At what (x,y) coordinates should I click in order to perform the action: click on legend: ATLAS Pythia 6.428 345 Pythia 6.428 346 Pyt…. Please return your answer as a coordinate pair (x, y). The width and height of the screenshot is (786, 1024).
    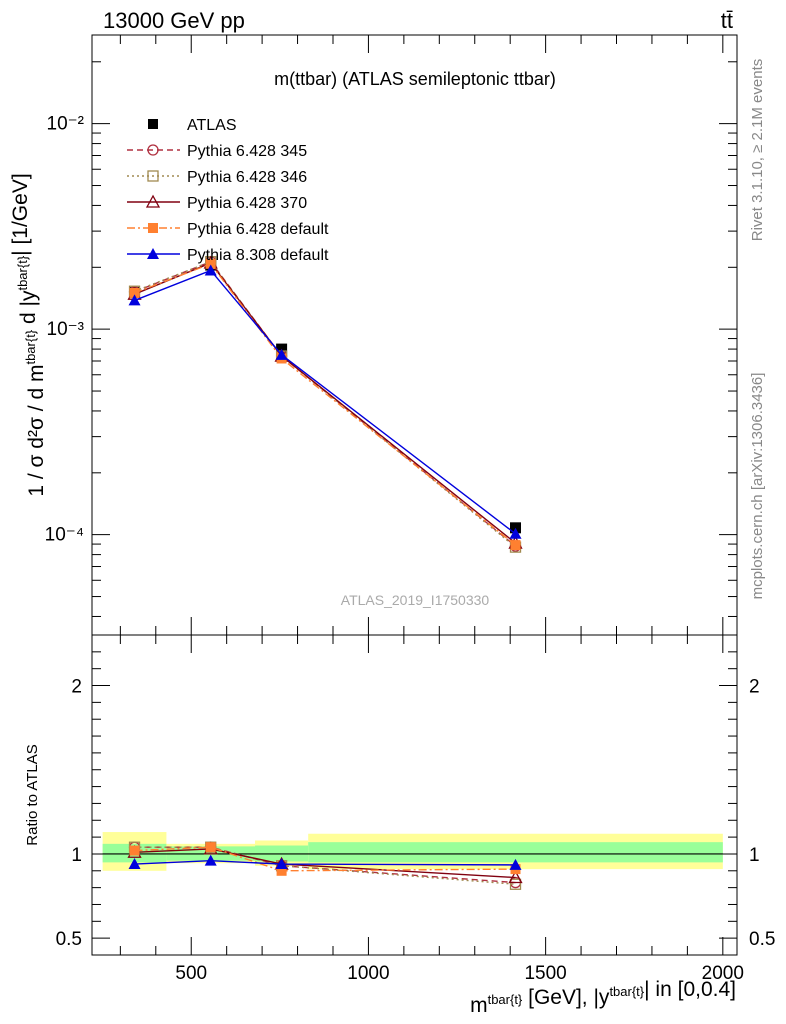
    Looking at the image, I should click on (228, 190).